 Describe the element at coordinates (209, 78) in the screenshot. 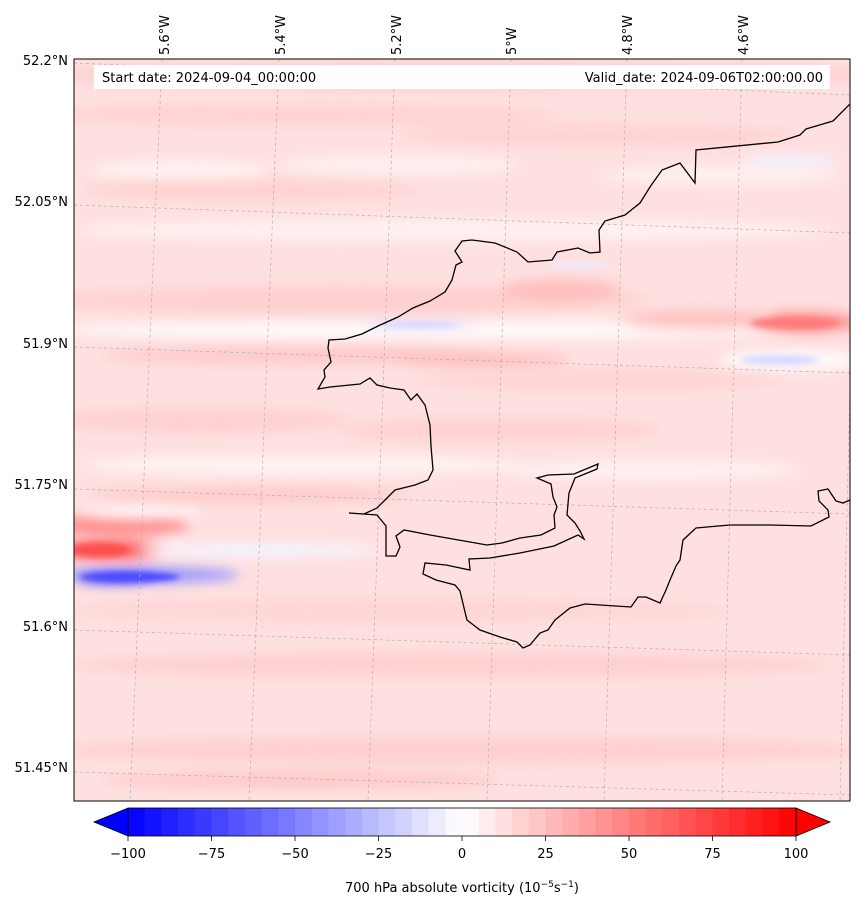

I see `start-date-label: Start date: 2024-09-04_00:00:00` at that location.